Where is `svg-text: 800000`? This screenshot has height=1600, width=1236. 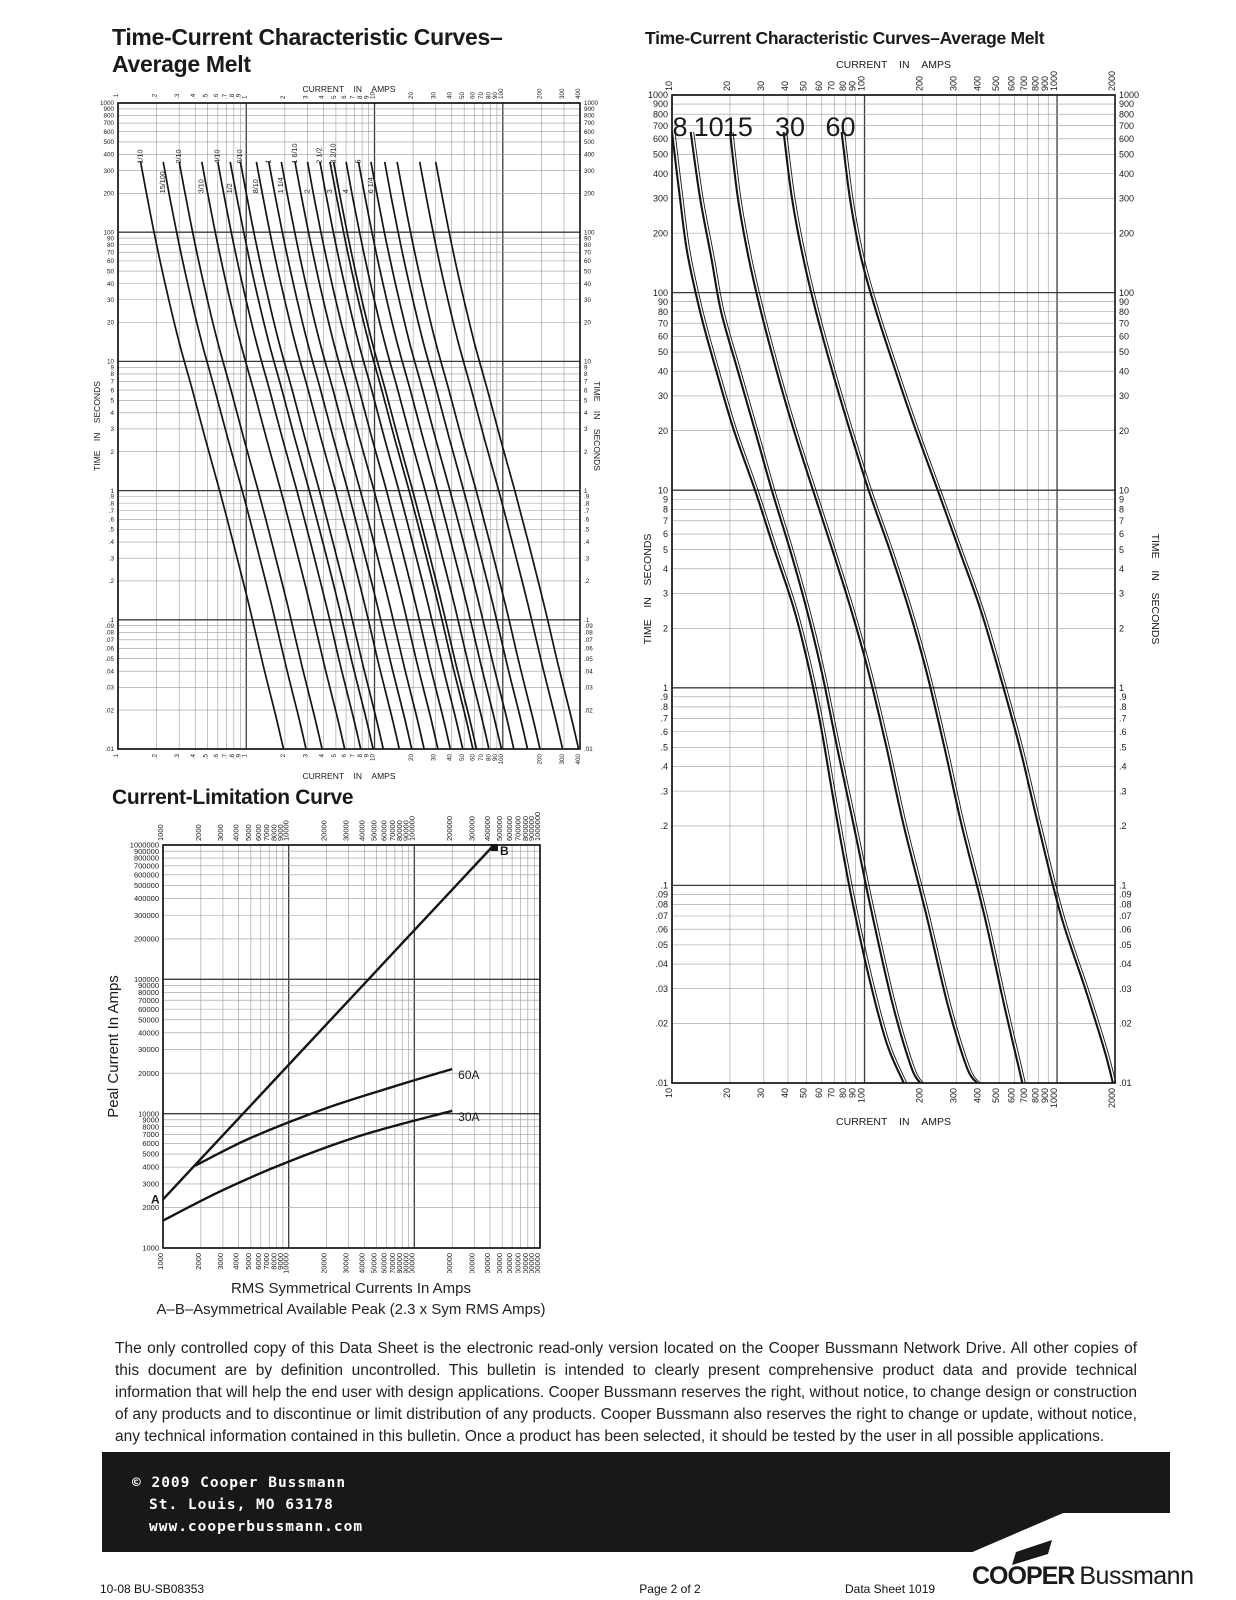
svg-text: 800000 is located at coordinates (146, 858).